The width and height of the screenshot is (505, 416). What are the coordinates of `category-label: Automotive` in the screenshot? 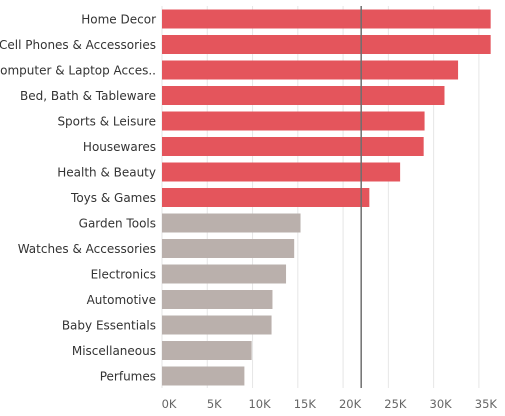 It's located at (121, 300).